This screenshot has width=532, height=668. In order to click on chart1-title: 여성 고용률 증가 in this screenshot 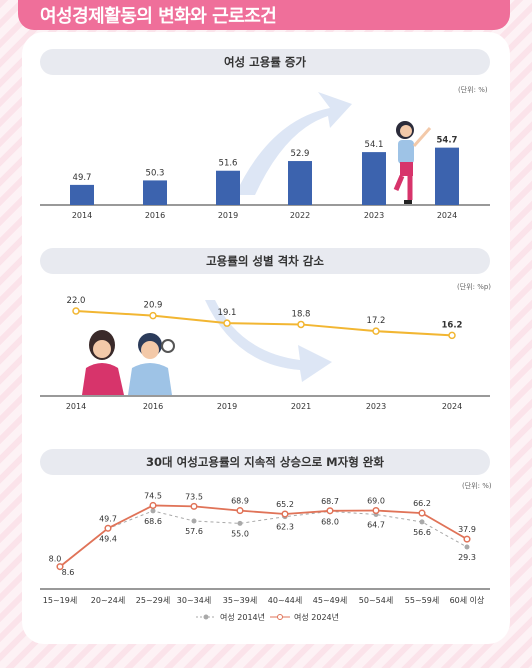, I will do `click(265, 62)`.